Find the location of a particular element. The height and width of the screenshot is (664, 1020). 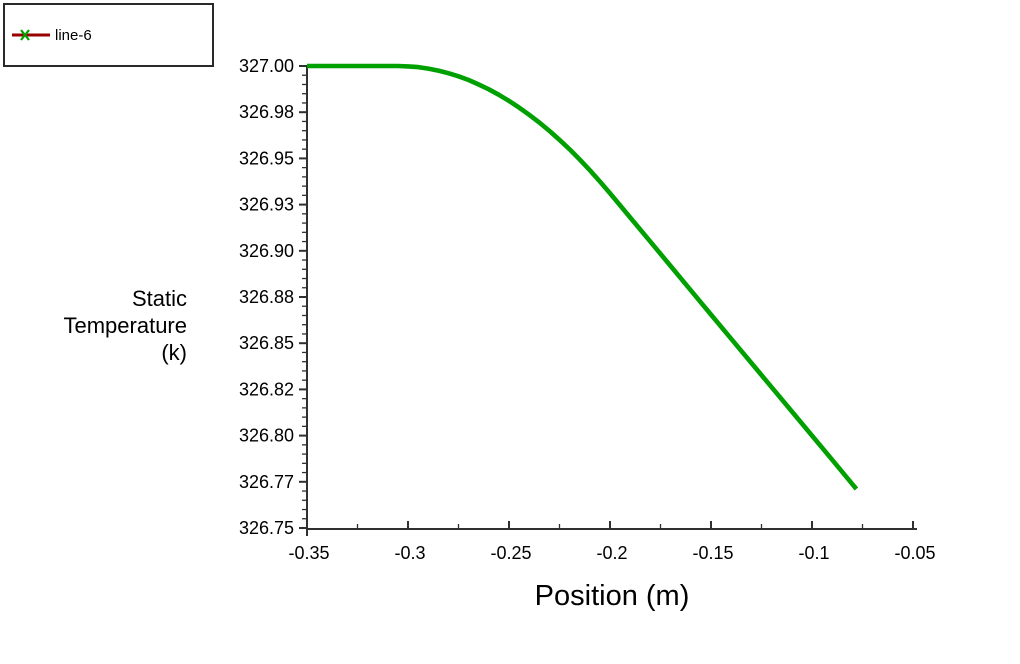

y-axis-title-line: (k) is located at coordinates (174, 352).